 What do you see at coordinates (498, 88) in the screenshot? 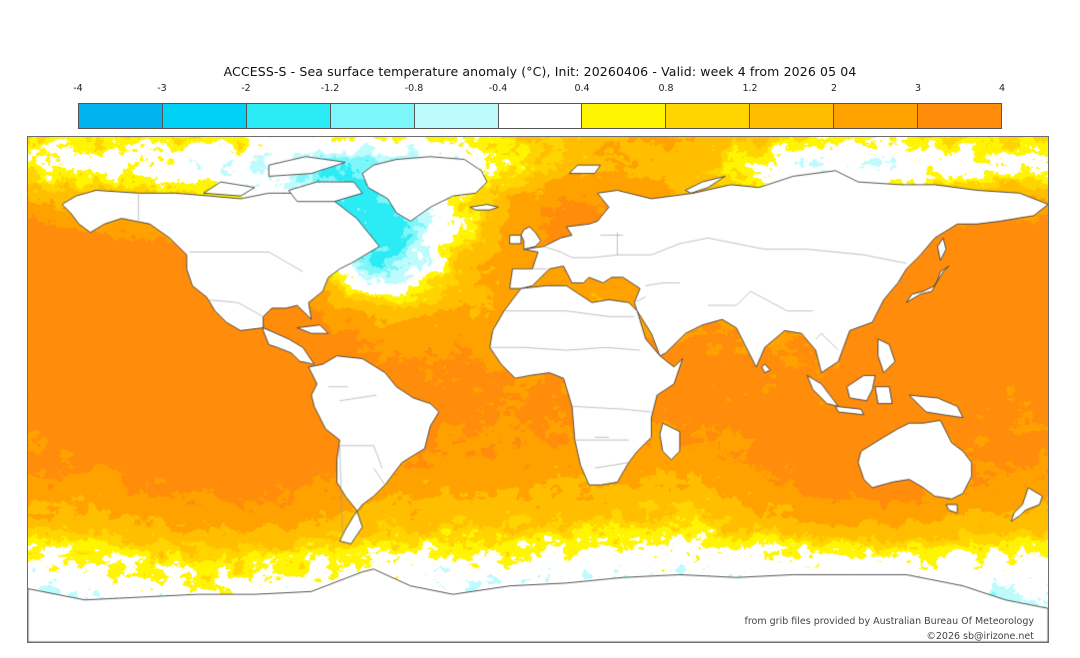
I see `colorbar-tick-5: -0.4` at bounding box center [498, 88].